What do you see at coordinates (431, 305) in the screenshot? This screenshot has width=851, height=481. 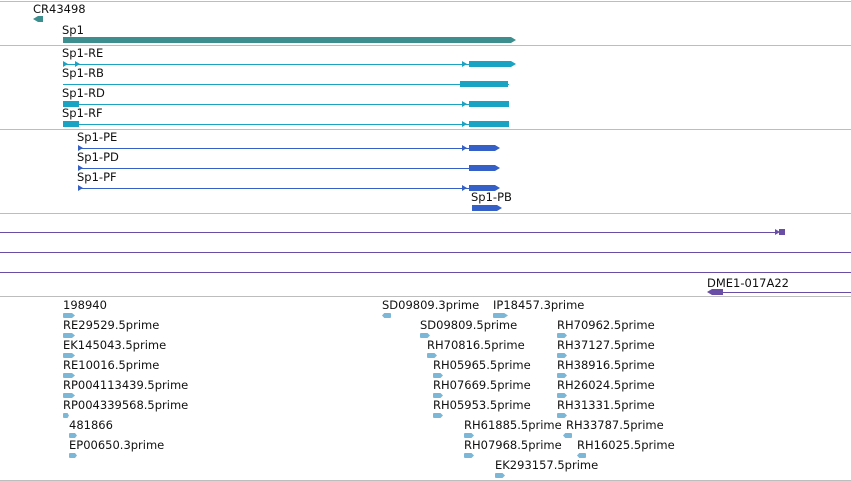 I see `est-label: SD09809.3prime` at bounding box center [431, 305].